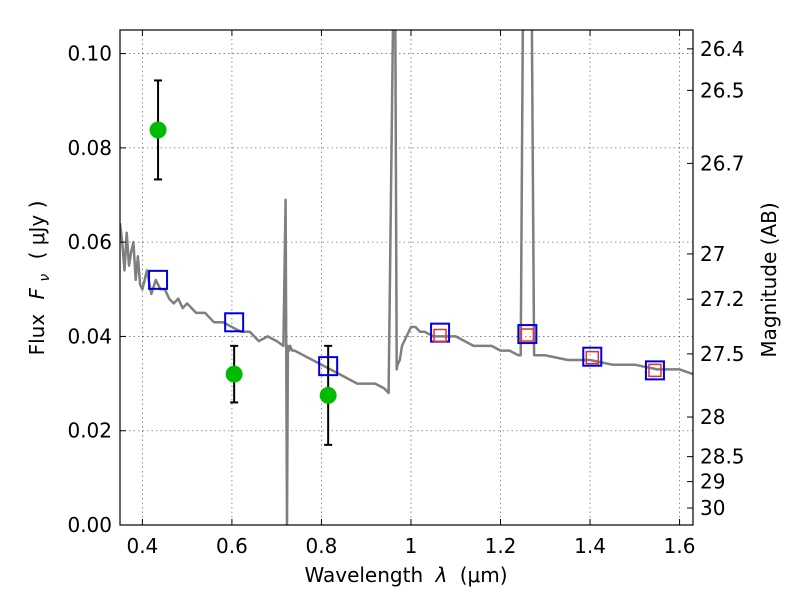 Image resolution: width=800 pixels, height=600 pixels. I want to click on y-tick-label: 0.06, so click(89, 242).